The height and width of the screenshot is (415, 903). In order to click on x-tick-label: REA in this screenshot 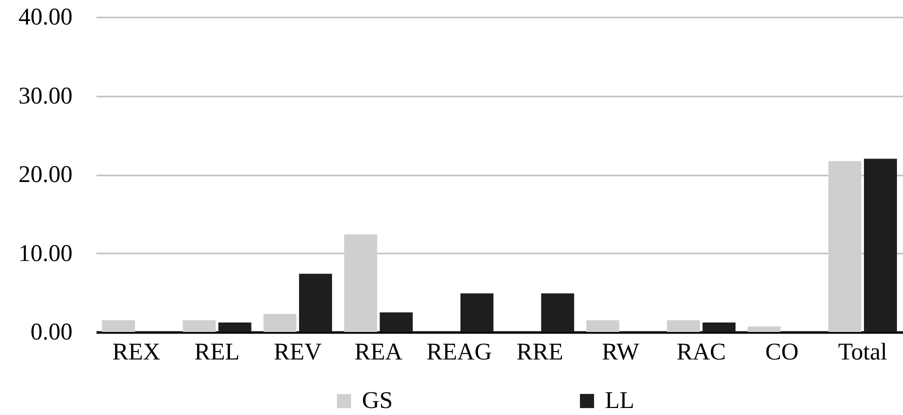, I will do `click(379, 353)`.